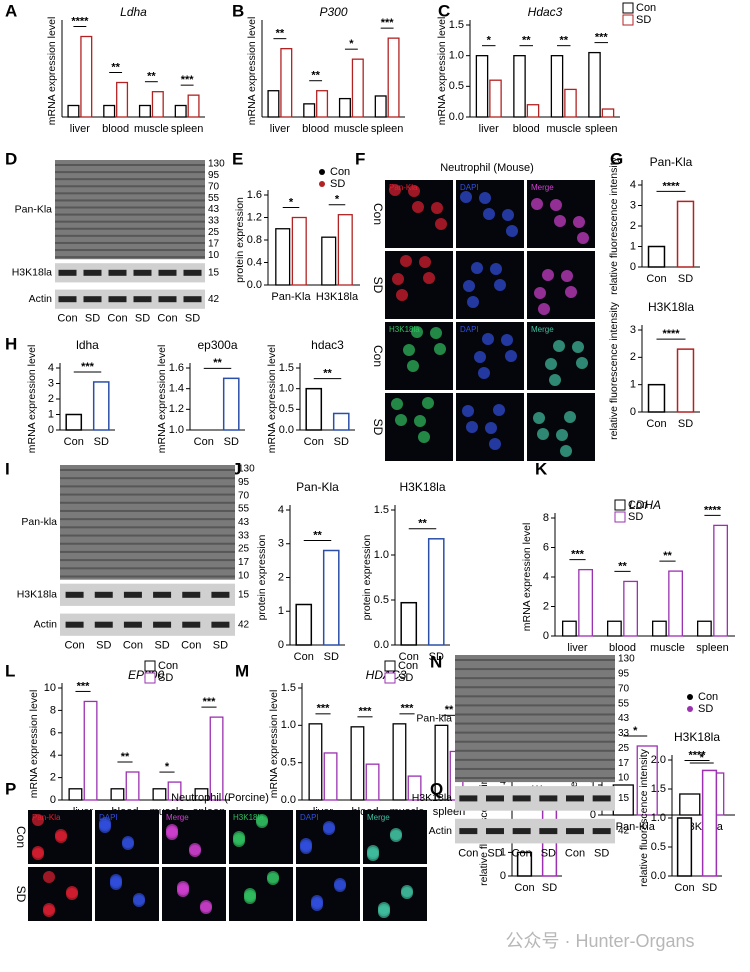 This screenshot has height=972, width=750. I want to click on watermark: 公众号 · Hunter-Organs, so click(599, 941).